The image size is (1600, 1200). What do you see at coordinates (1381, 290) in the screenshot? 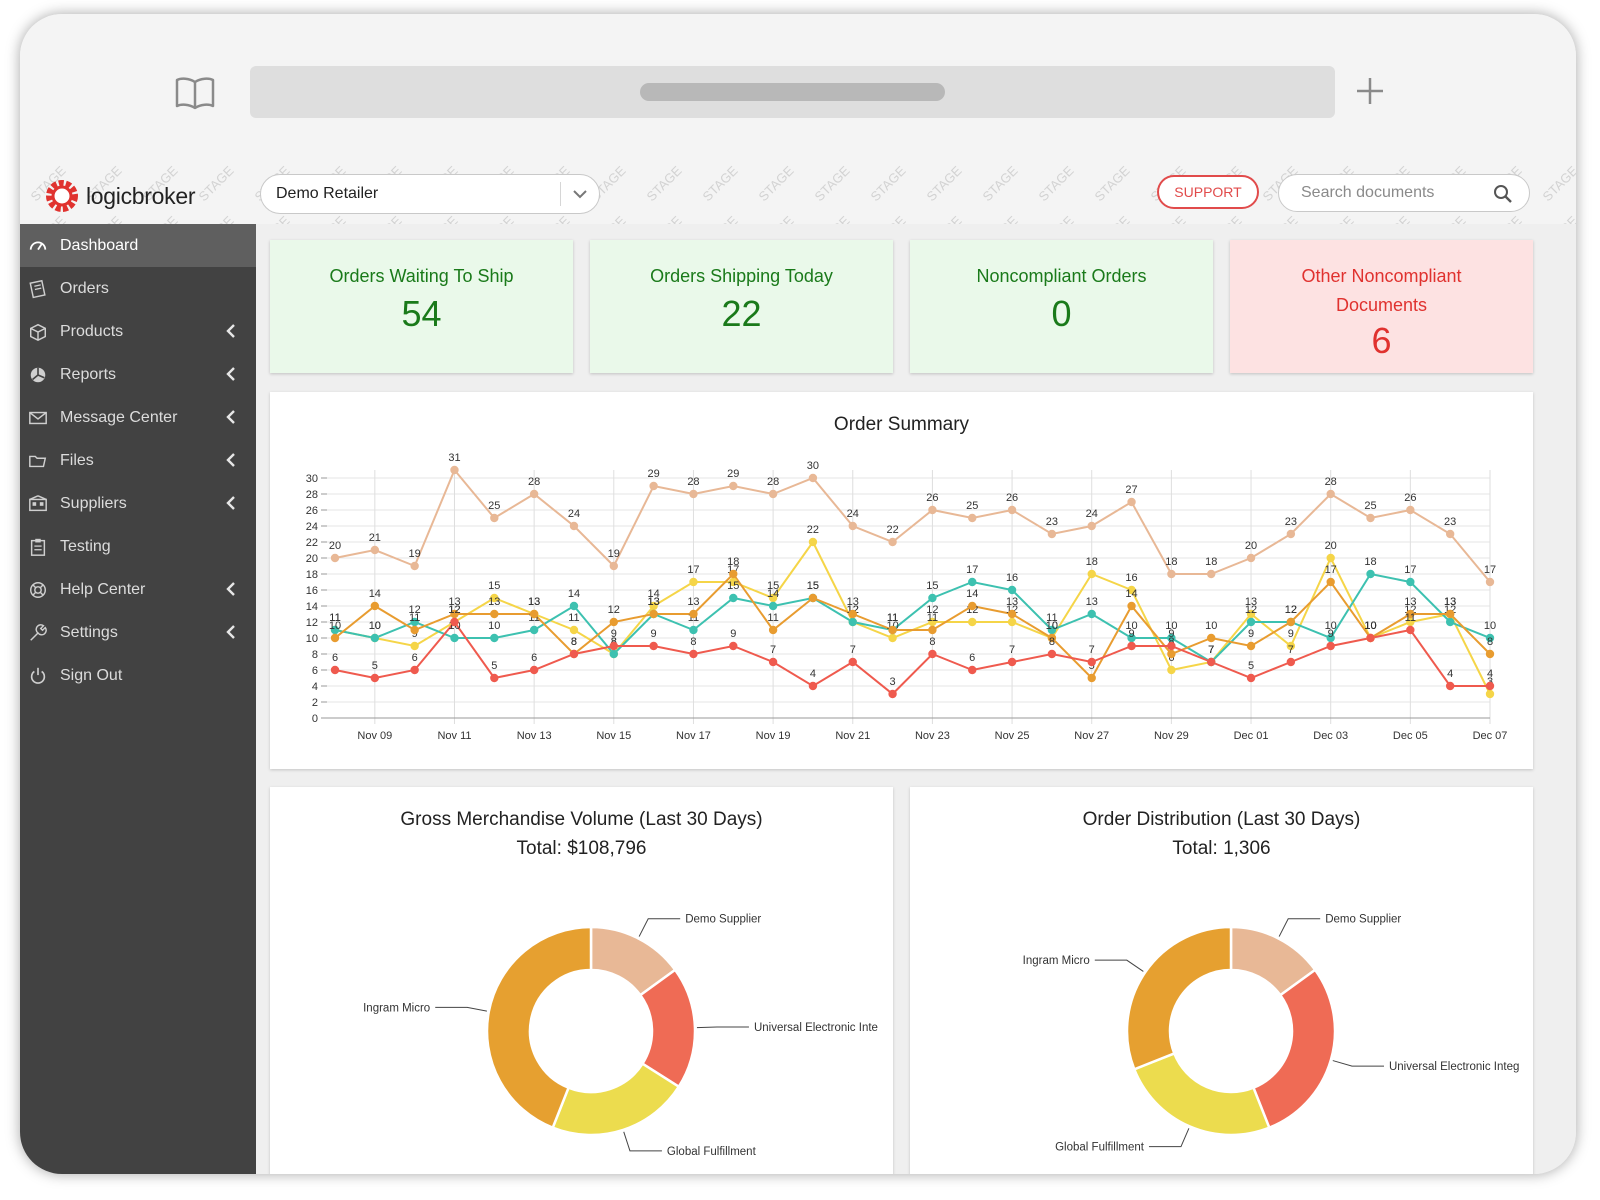
I see `stat-label: Other Noncompliant Documents` at bounding box center [1381, 290].